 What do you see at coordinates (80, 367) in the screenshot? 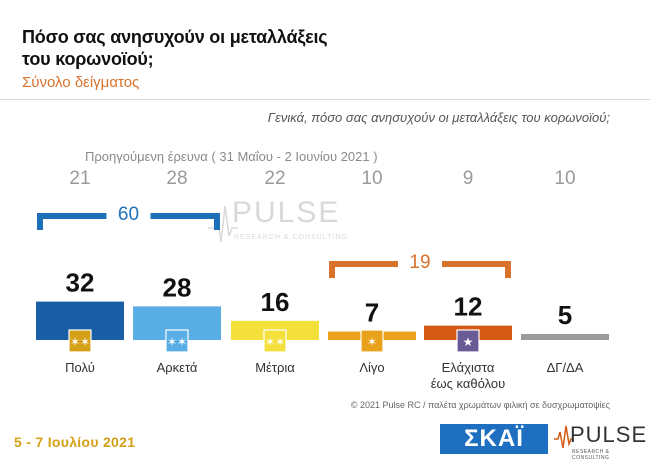
I see `category-label: Πολύ` at bounding box center [80, 367].